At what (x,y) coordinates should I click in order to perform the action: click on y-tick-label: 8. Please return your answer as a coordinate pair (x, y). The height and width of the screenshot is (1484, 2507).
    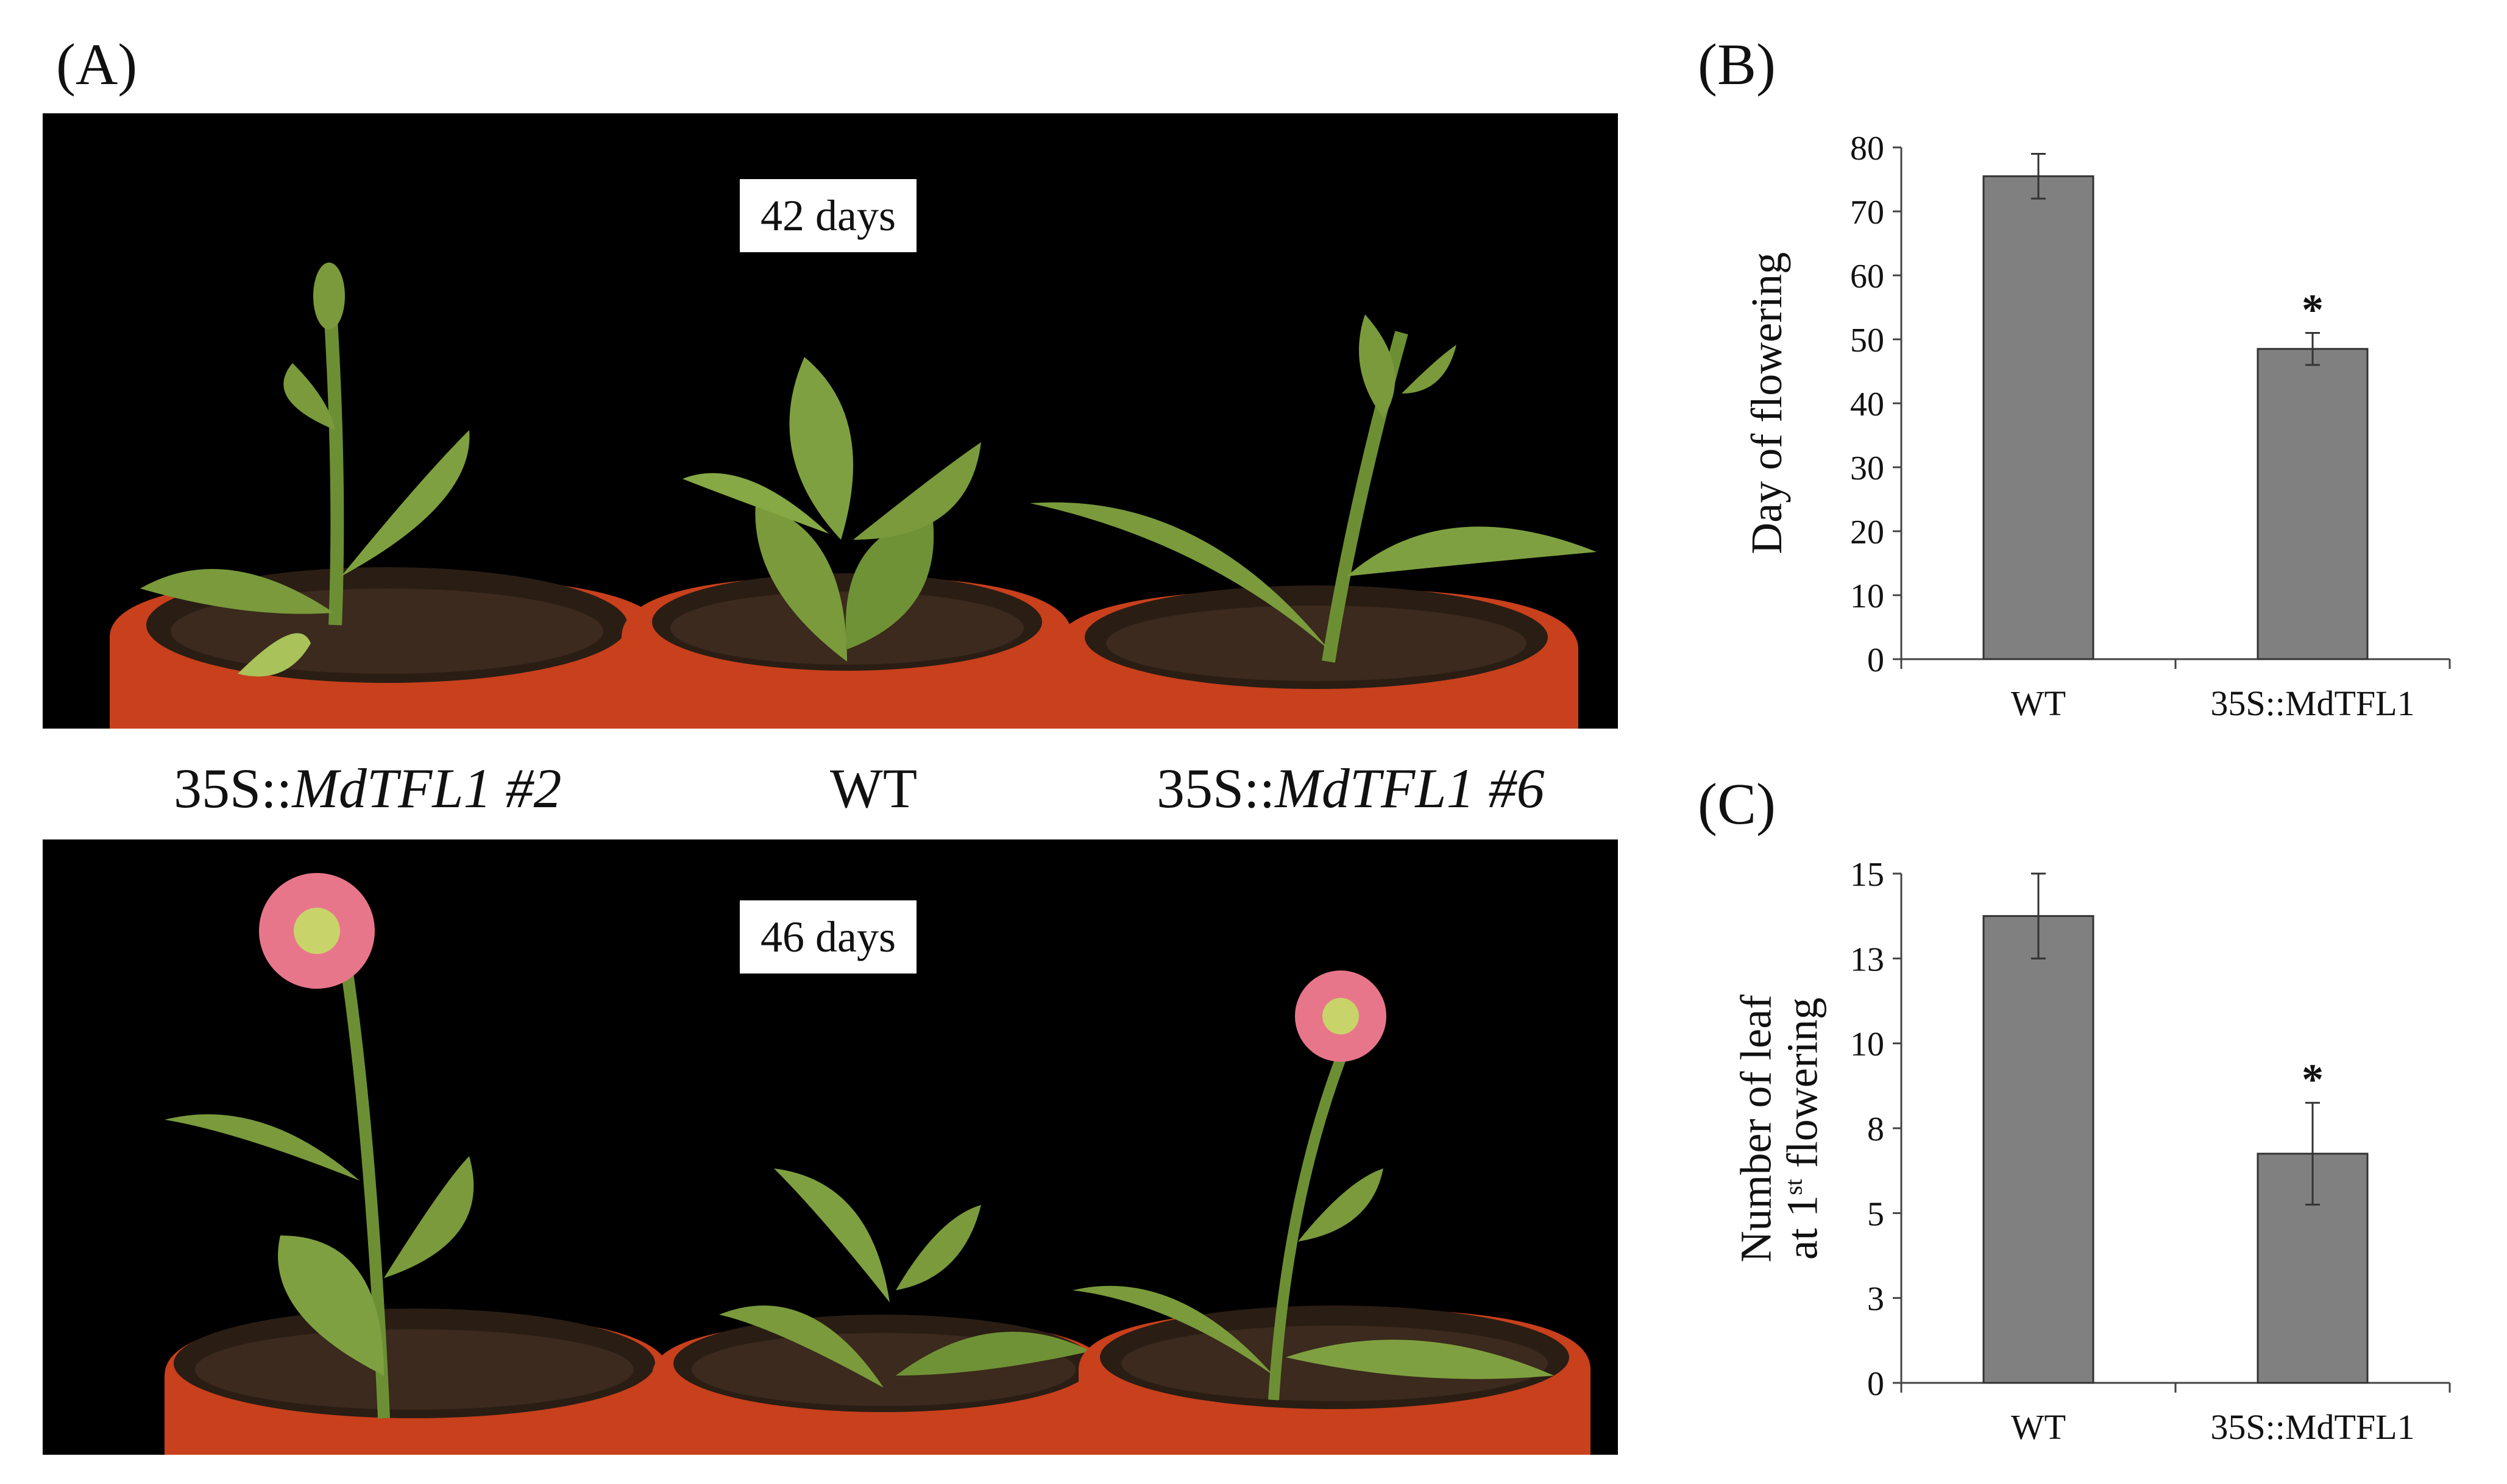
    Looking at the image, I should click on (1876, 1130).